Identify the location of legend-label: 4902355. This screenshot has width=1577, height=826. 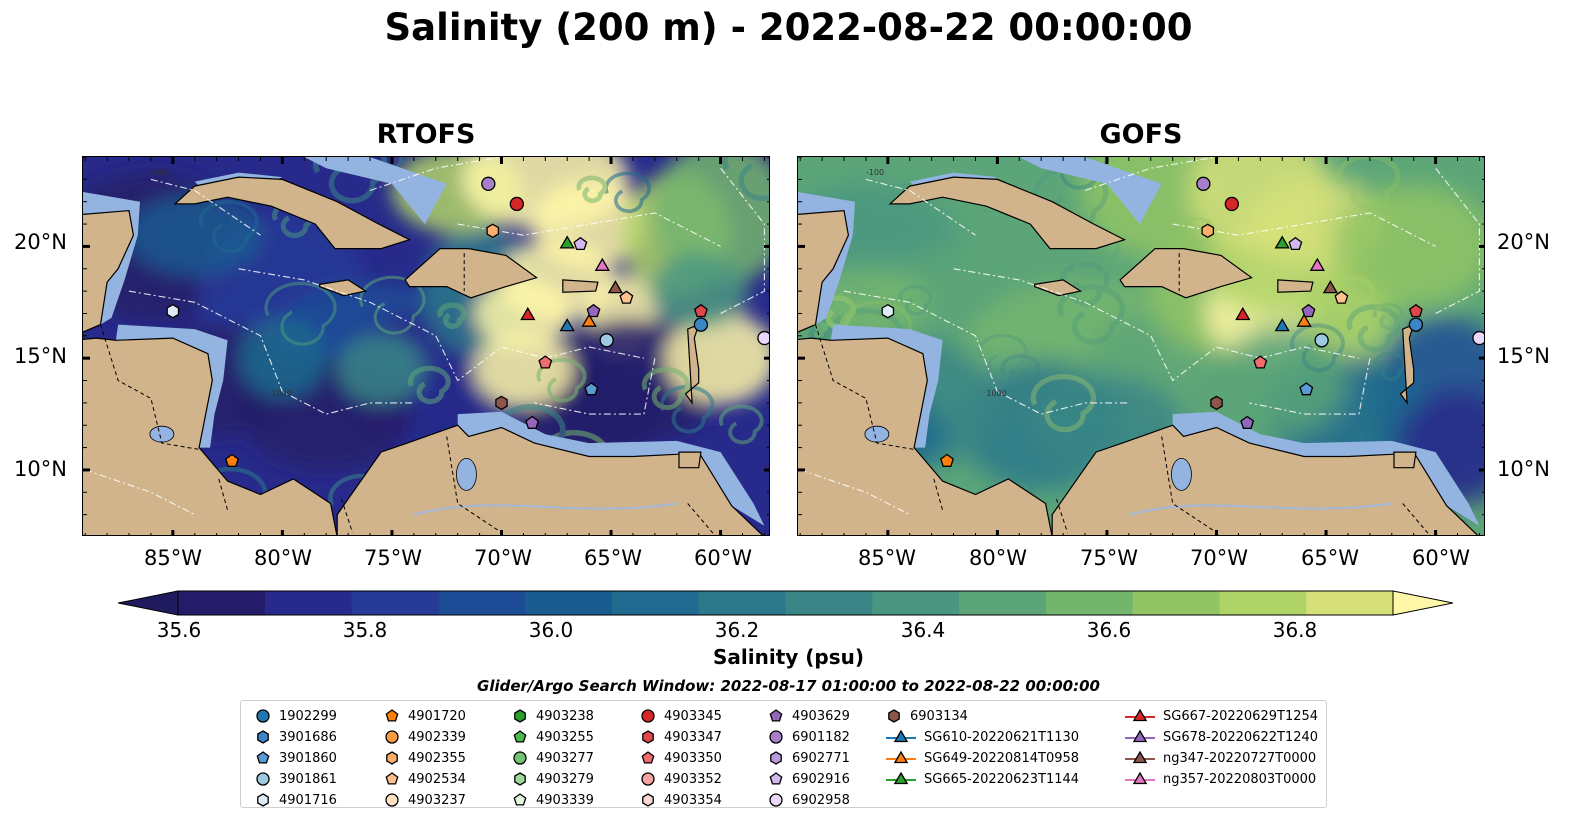
(437, 758).